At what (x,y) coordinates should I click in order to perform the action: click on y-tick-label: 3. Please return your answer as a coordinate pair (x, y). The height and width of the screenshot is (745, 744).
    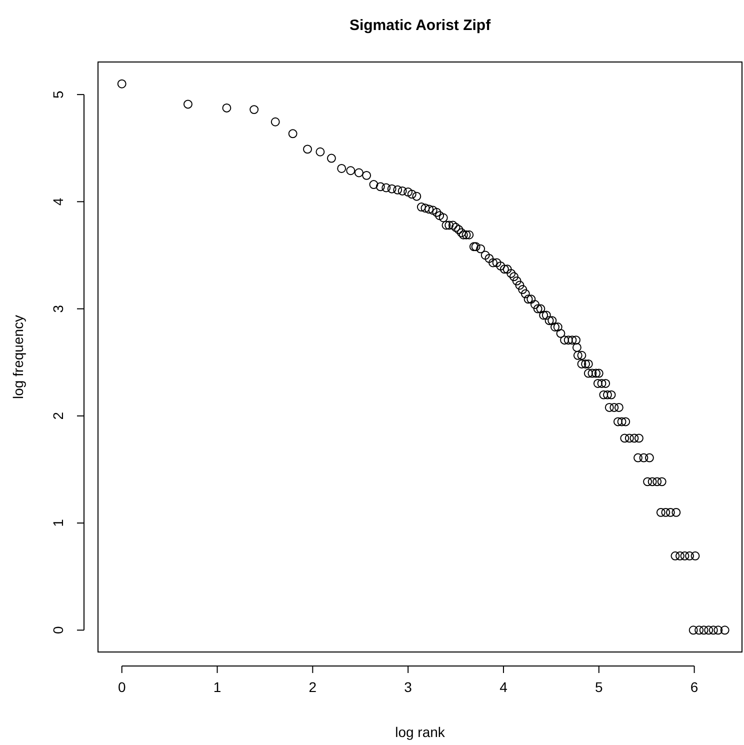
    Looking at the image, I should click on (58, 308).